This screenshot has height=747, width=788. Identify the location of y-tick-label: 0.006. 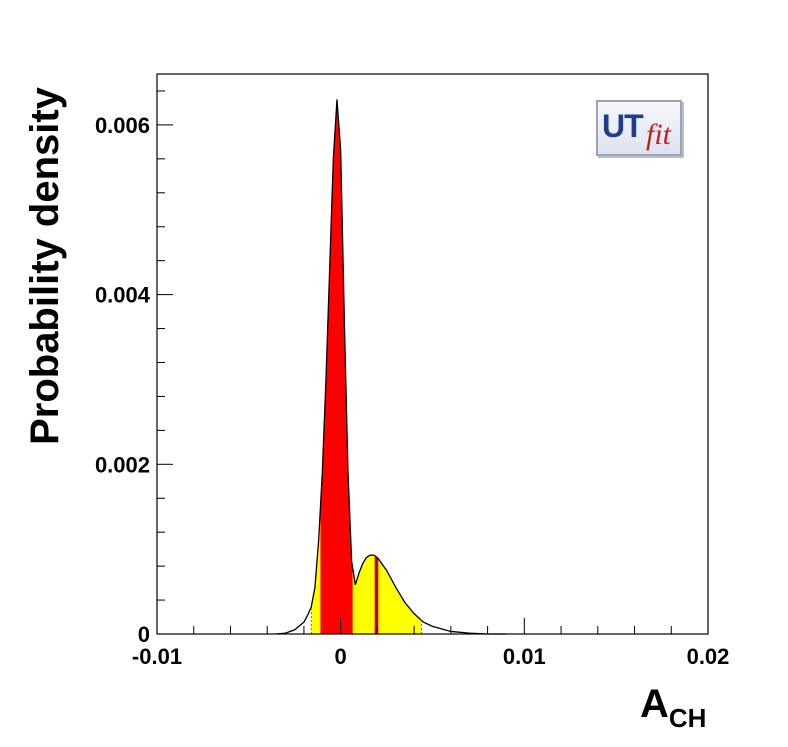
(122, 125).